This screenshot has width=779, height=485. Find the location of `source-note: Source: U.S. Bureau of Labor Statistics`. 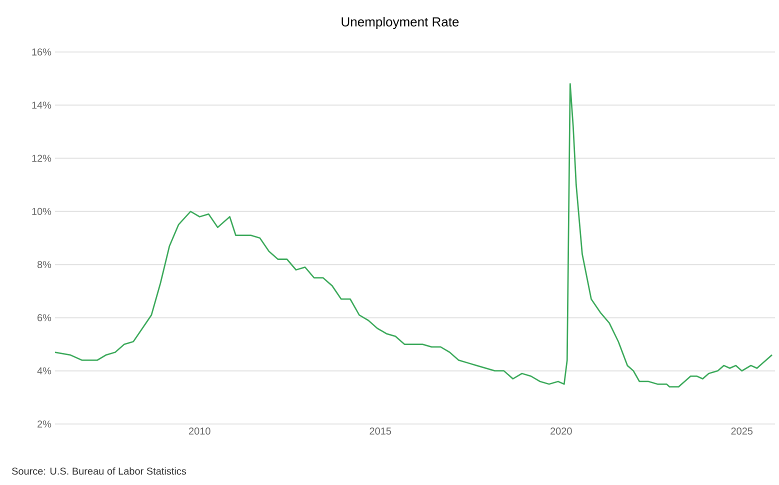

source-note: Source: U.S. Bureau of Labor Statistics is located at coordinates (99, 471).